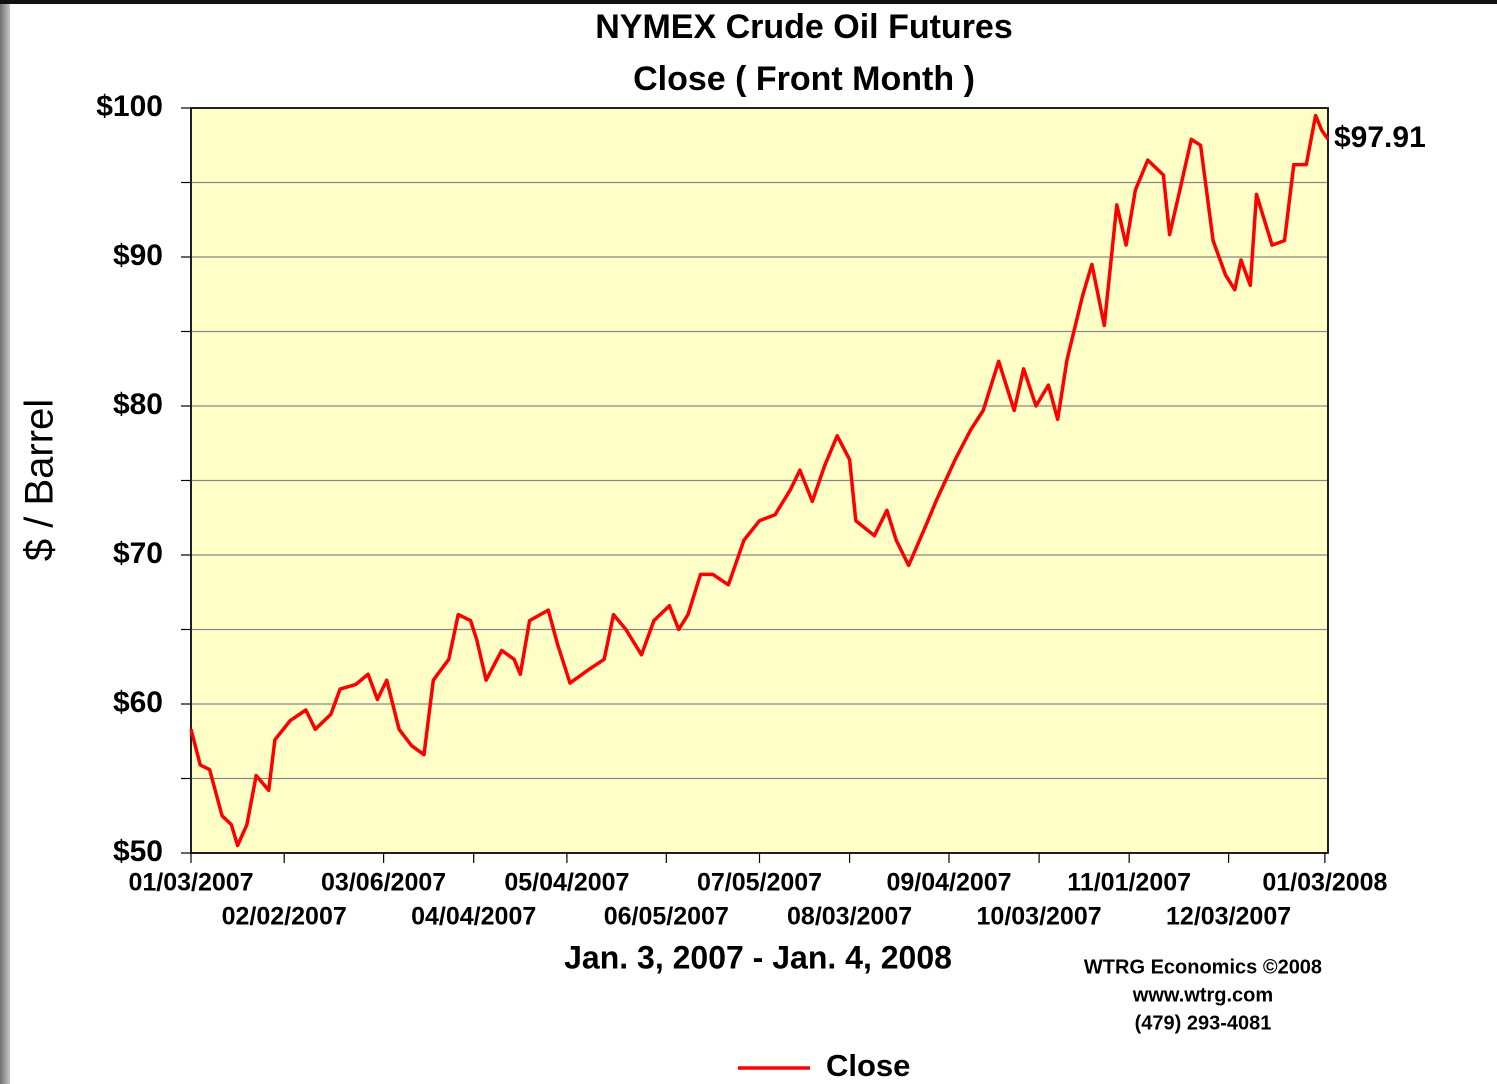  I want to click on y-tick-label: $50, so click(138, 851).